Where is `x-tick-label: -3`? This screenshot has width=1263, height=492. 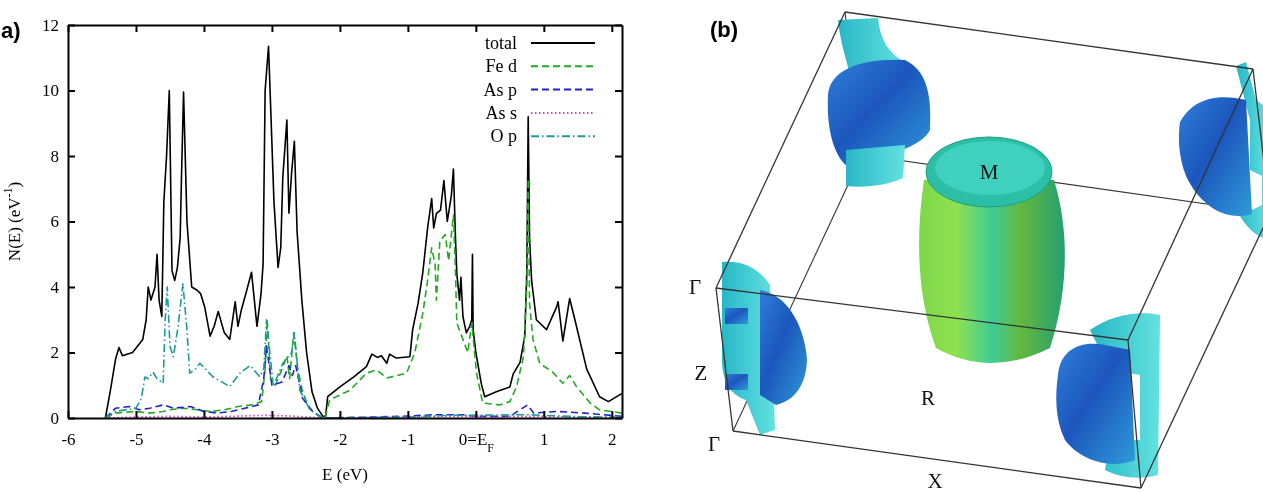
x-tick-label: -3 is located at coordinates (272, 440).